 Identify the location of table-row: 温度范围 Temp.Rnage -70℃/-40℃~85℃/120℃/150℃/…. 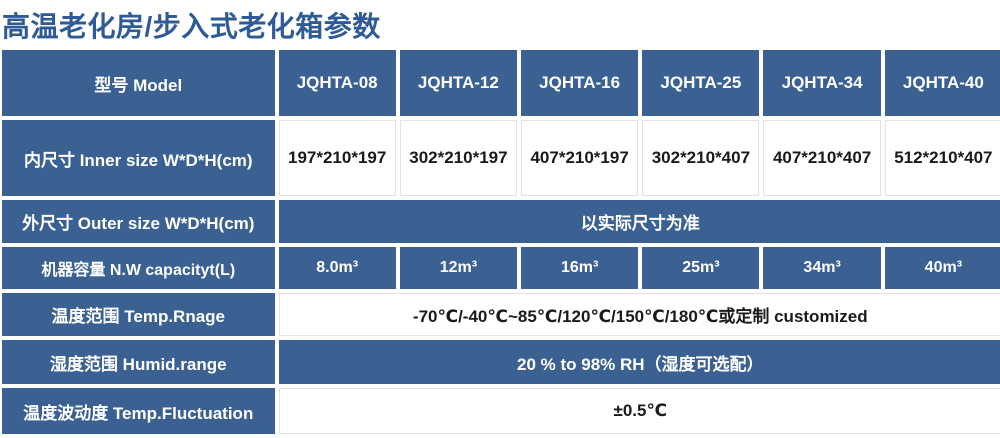
(501, 314).